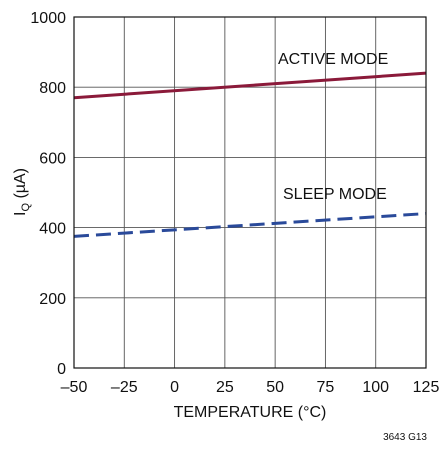 This screenshot has width=441, height=455. Describe the element at coordinates (426, 387) in the screenshot. I see `x-tick-label: 125` at that location.